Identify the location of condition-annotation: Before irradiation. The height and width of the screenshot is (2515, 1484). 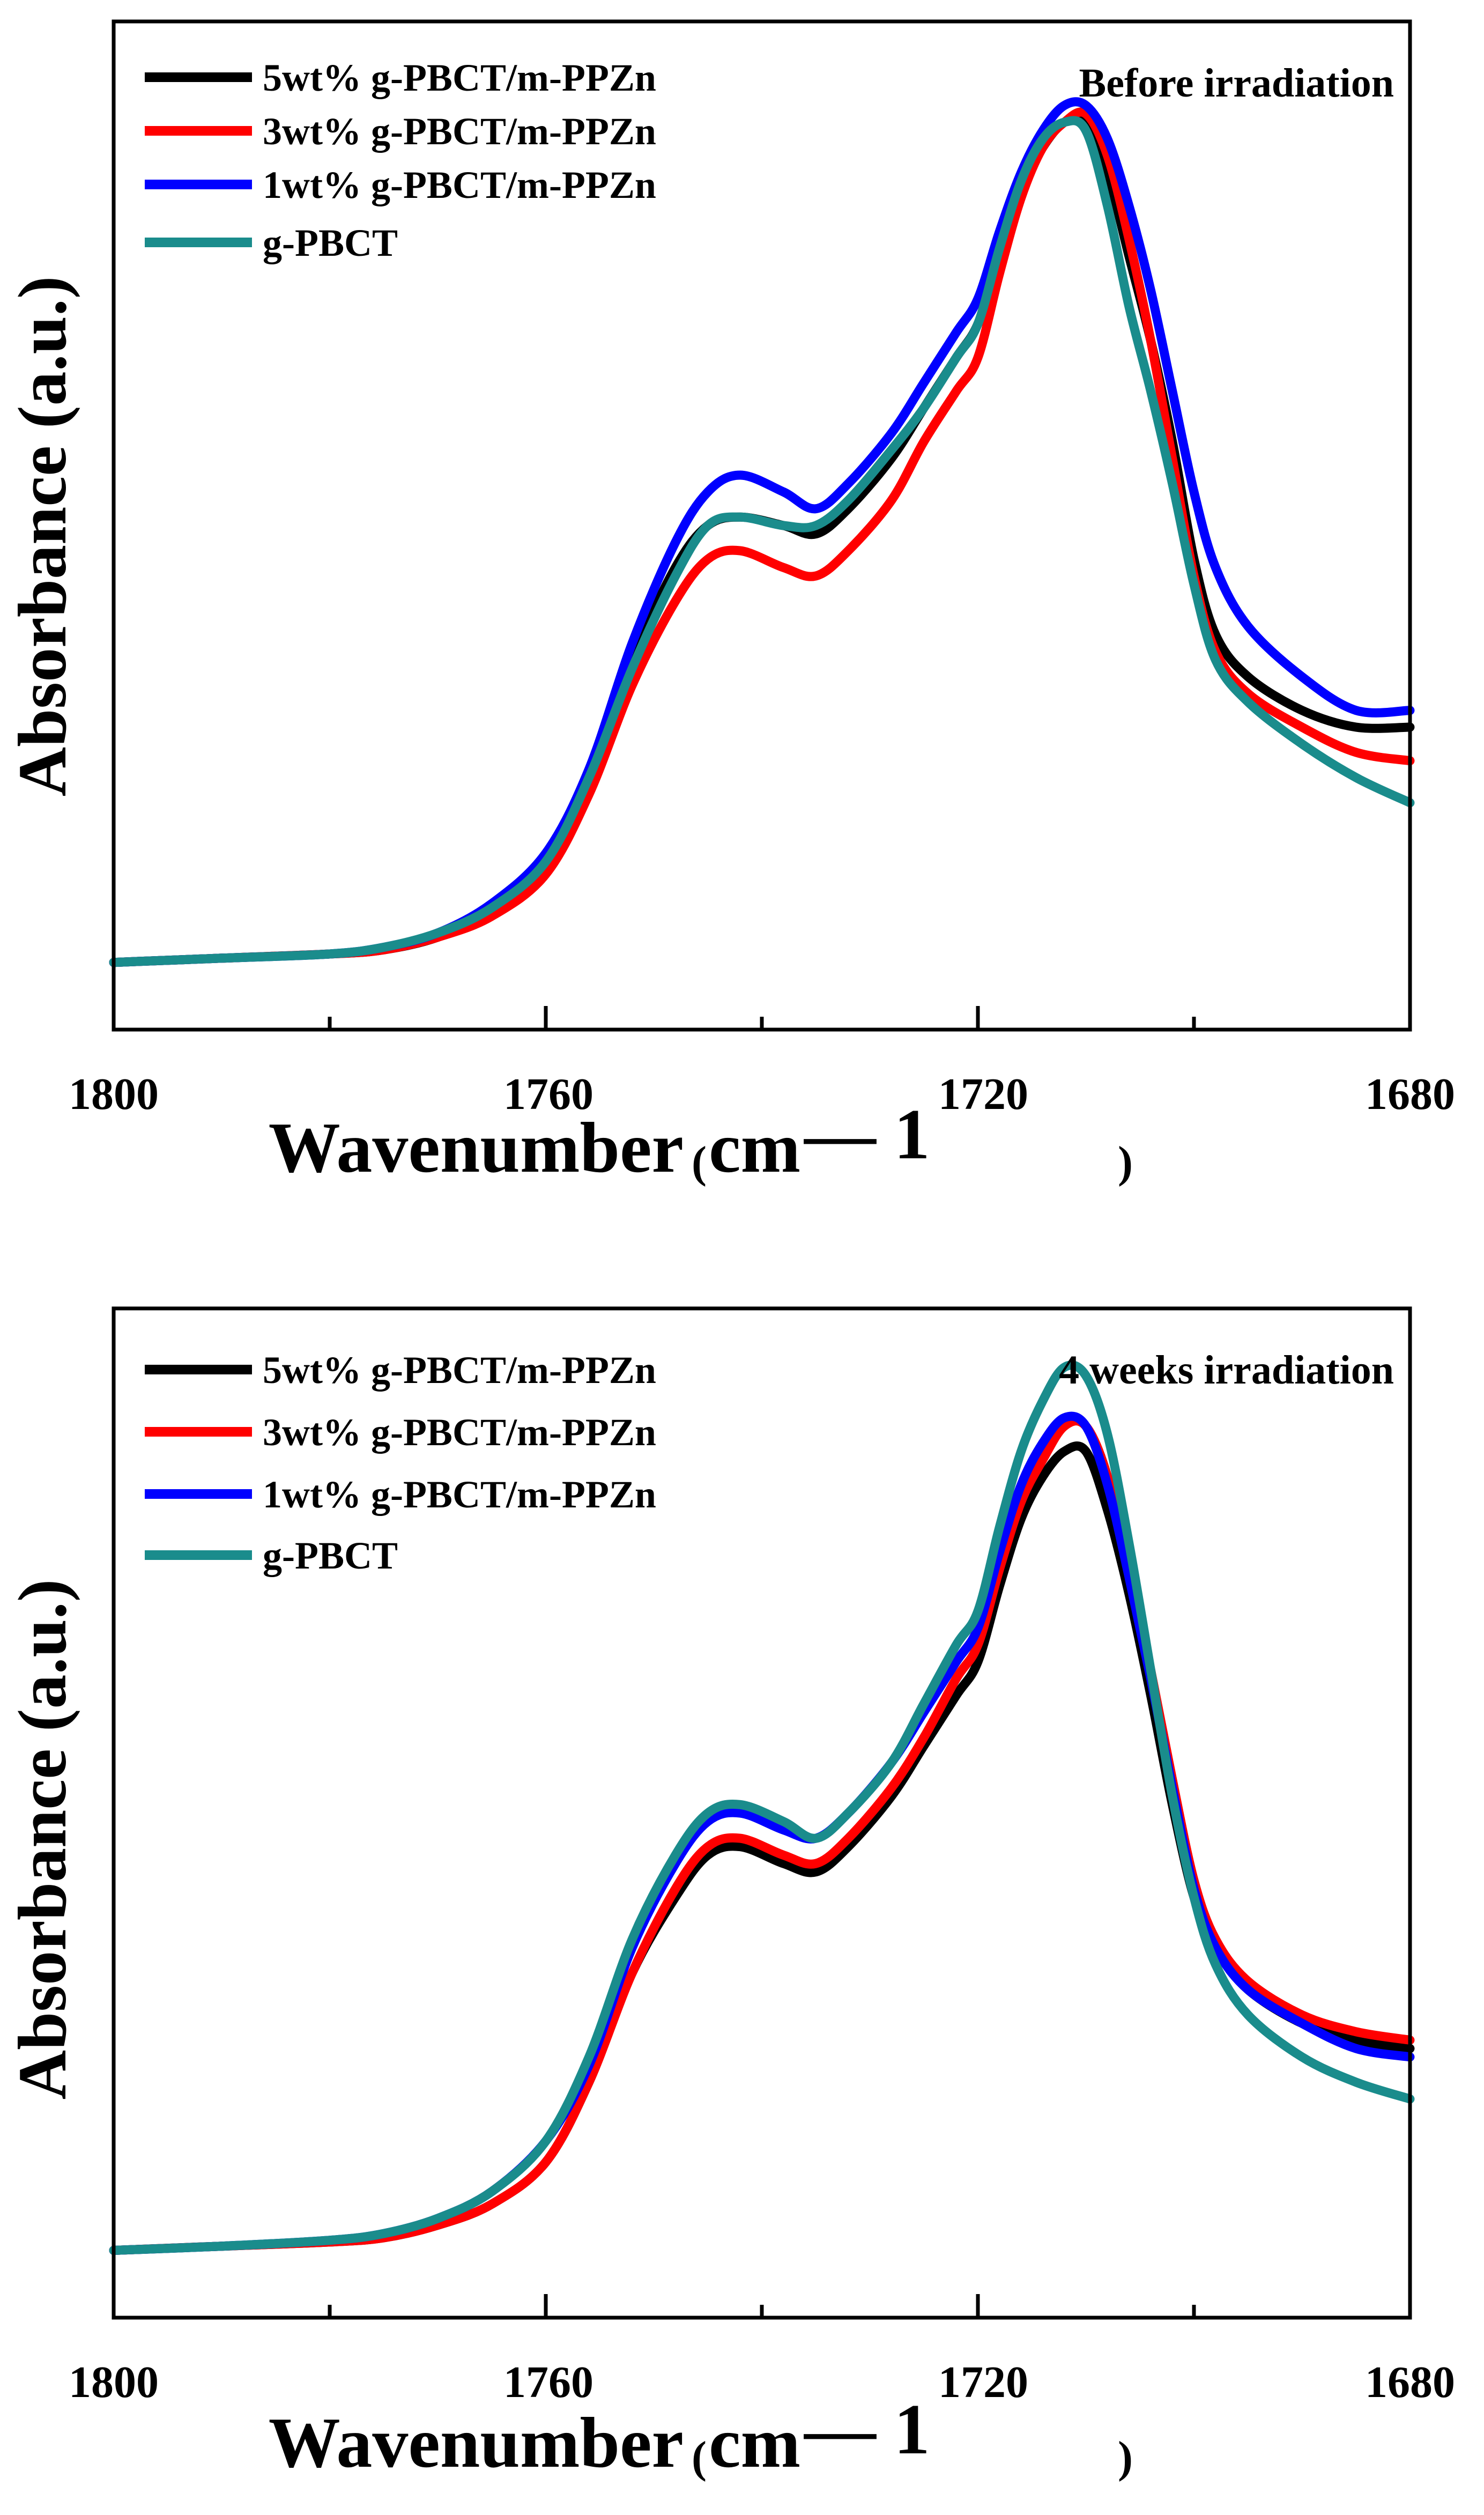
(1237, 83).